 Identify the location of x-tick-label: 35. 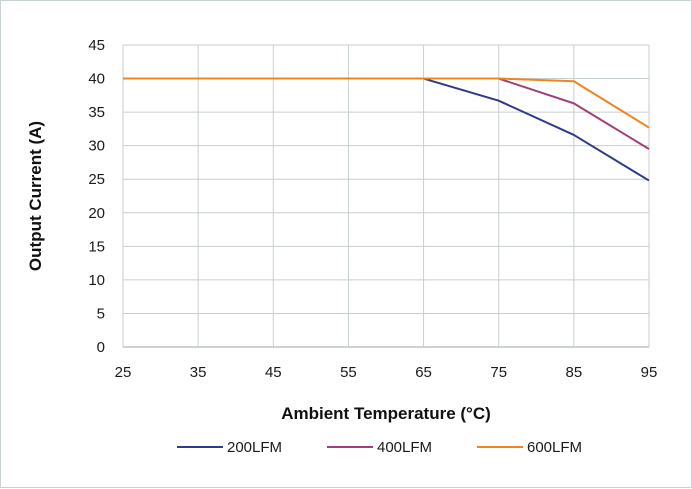
(198, 372).